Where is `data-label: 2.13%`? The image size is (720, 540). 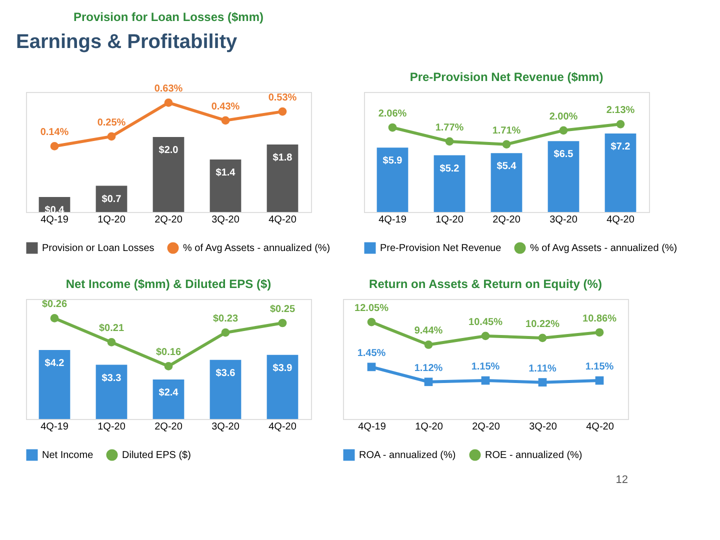 data-label: 2.13% is located at coordinates (620, 110).